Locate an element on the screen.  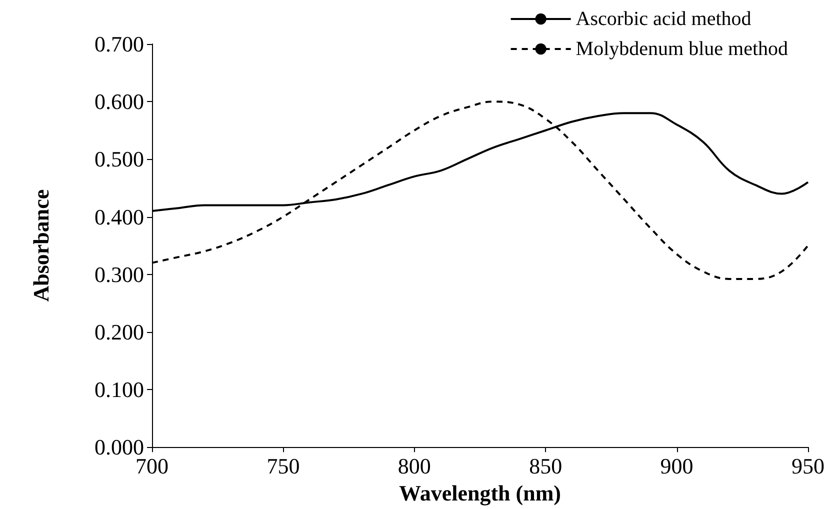
x-tick-label: 850 is located at coordinates (545, 466).